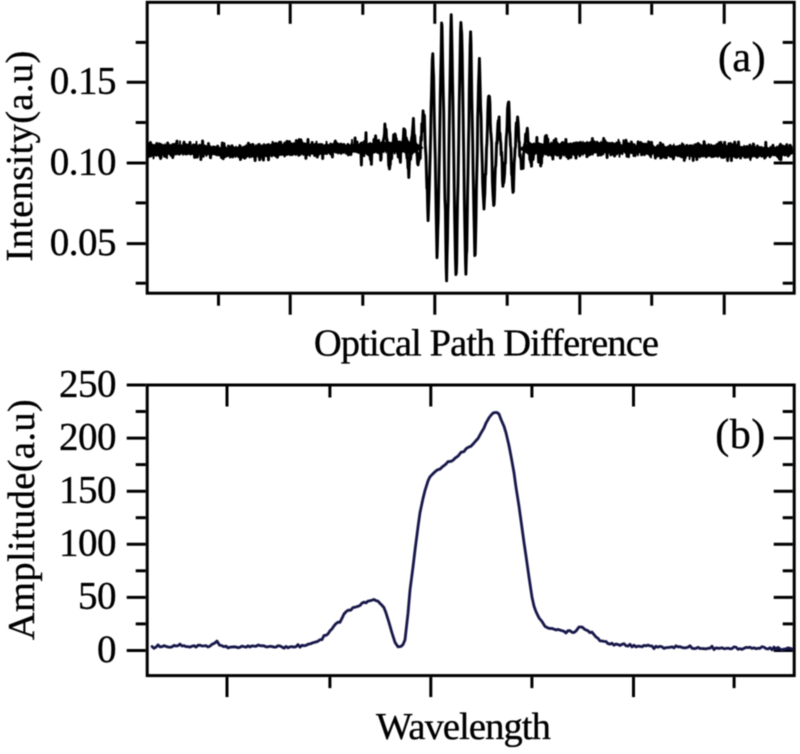  Describe the element at coordinates (87, 490) in the screenshot. I see `svg-text: 150` at that location.